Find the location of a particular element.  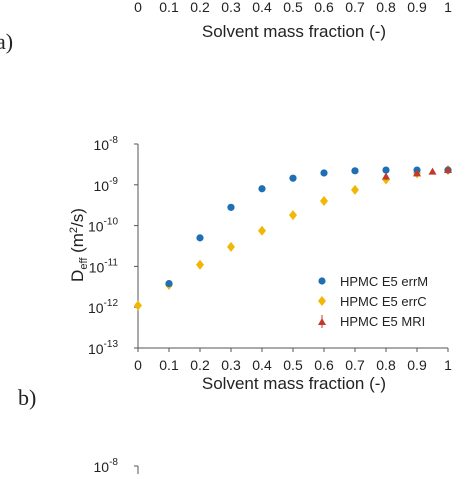

x-tick-label: 0.6 is located at coordinates (324, 365).